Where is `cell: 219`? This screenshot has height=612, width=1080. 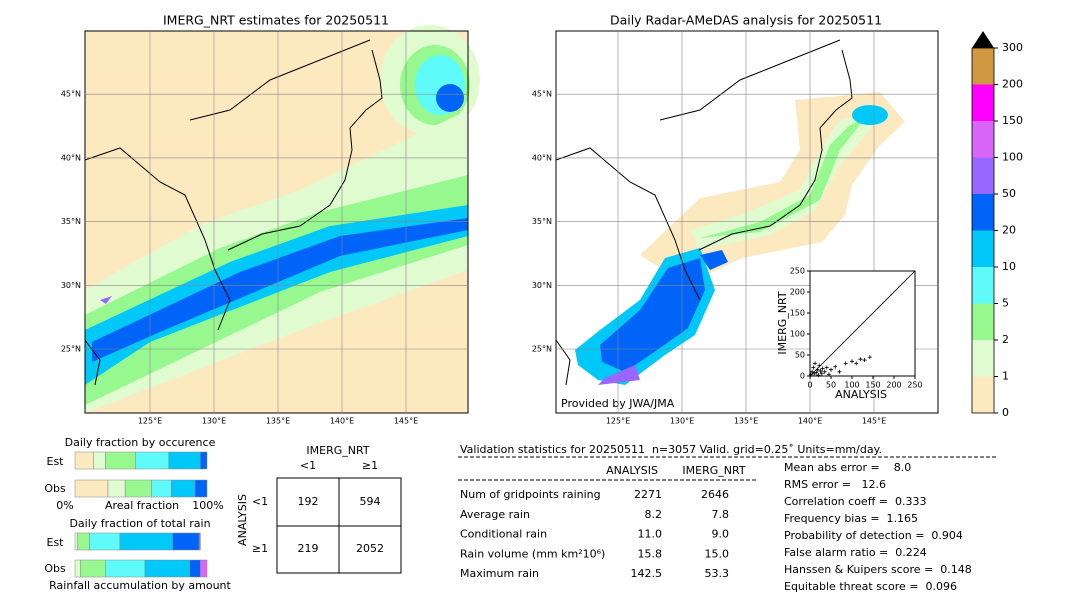 cell: 219 is located at coordinates (308, 548).